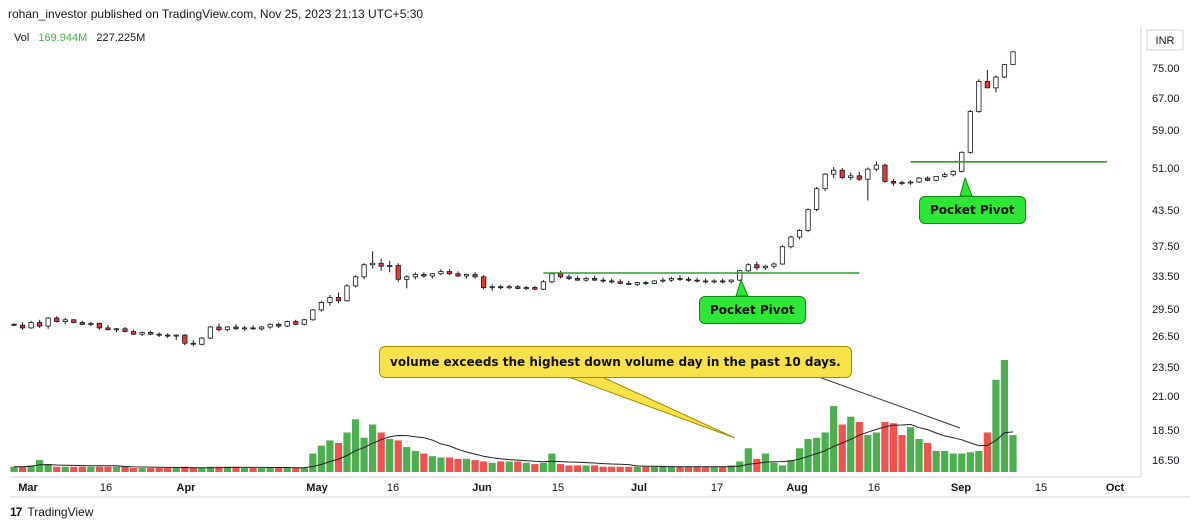  I want to click on price-tick-label: 16.50, so click(1166, 461).